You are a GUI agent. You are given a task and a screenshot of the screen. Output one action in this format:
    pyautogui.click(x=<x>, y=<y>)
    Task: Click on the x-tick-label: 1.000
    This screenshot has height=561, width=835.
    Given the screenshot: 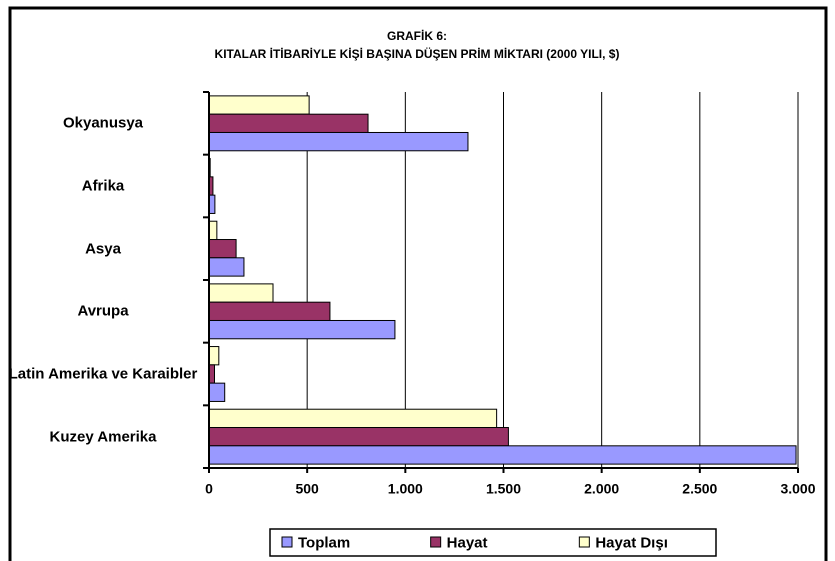 What is the action you would take?
    pyautogui.click(x=405, y=489)
    